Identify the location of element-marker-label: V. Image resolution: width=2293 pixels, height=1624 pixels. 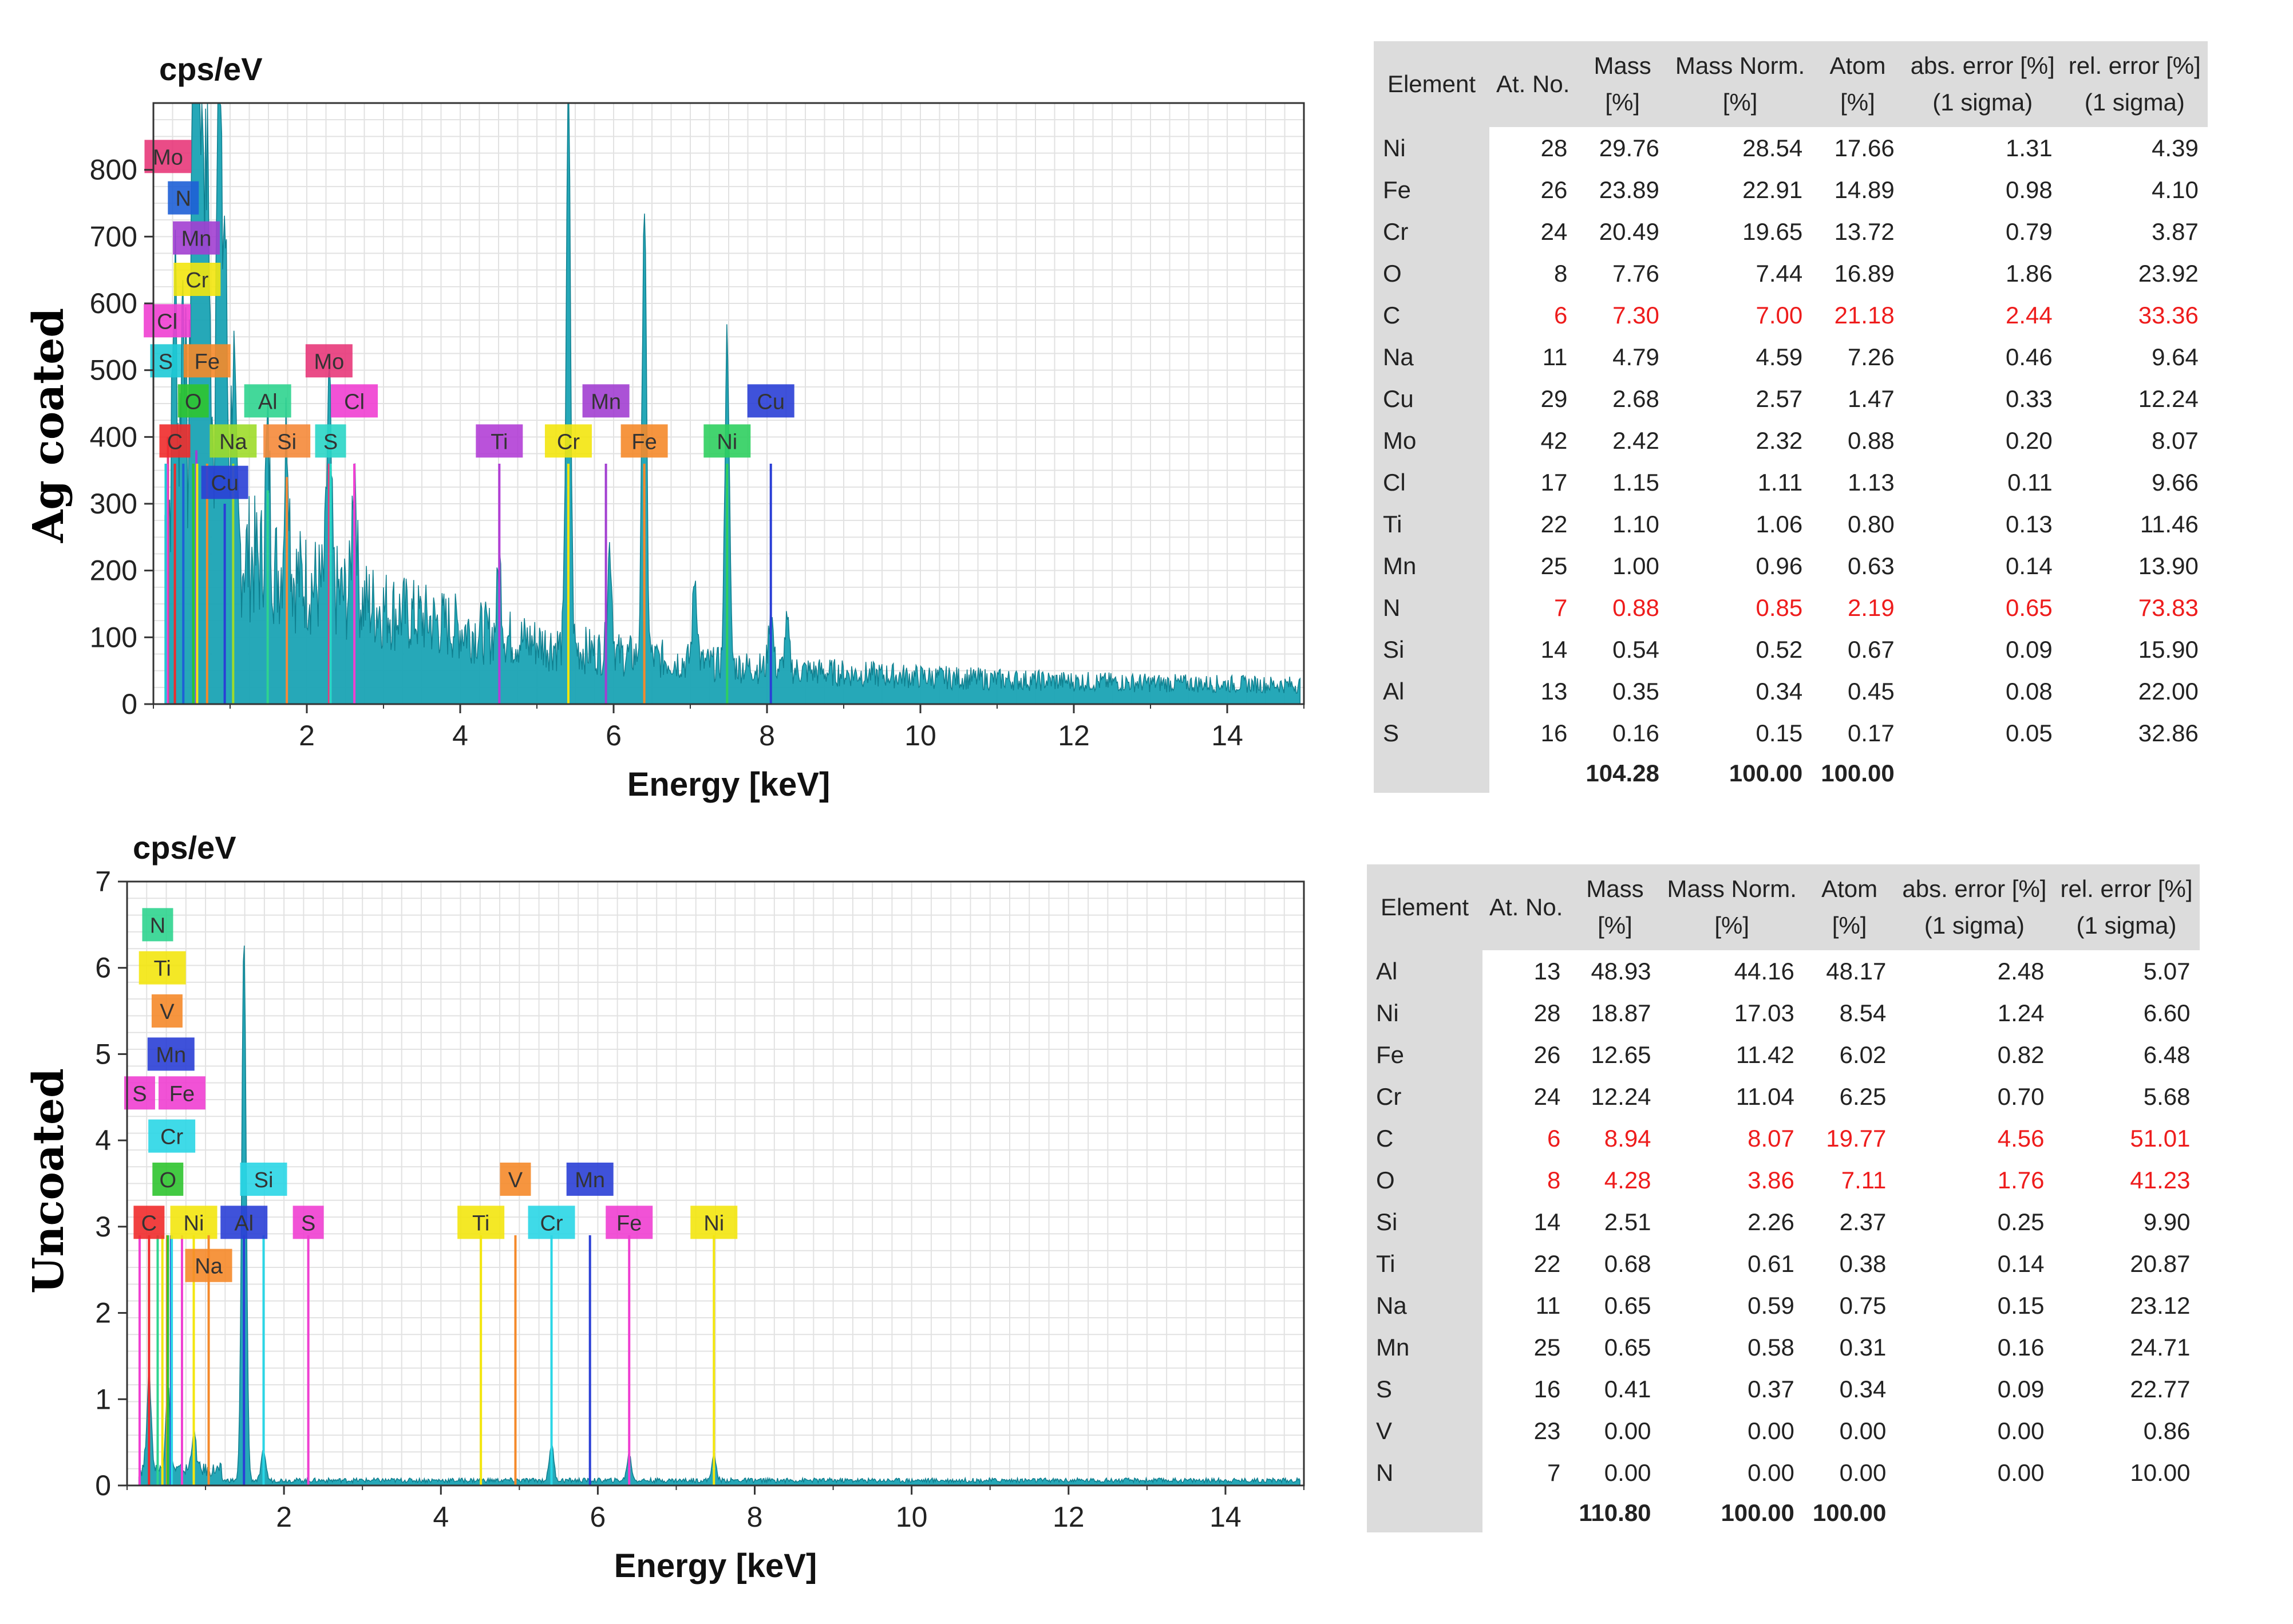
(515, 1180).